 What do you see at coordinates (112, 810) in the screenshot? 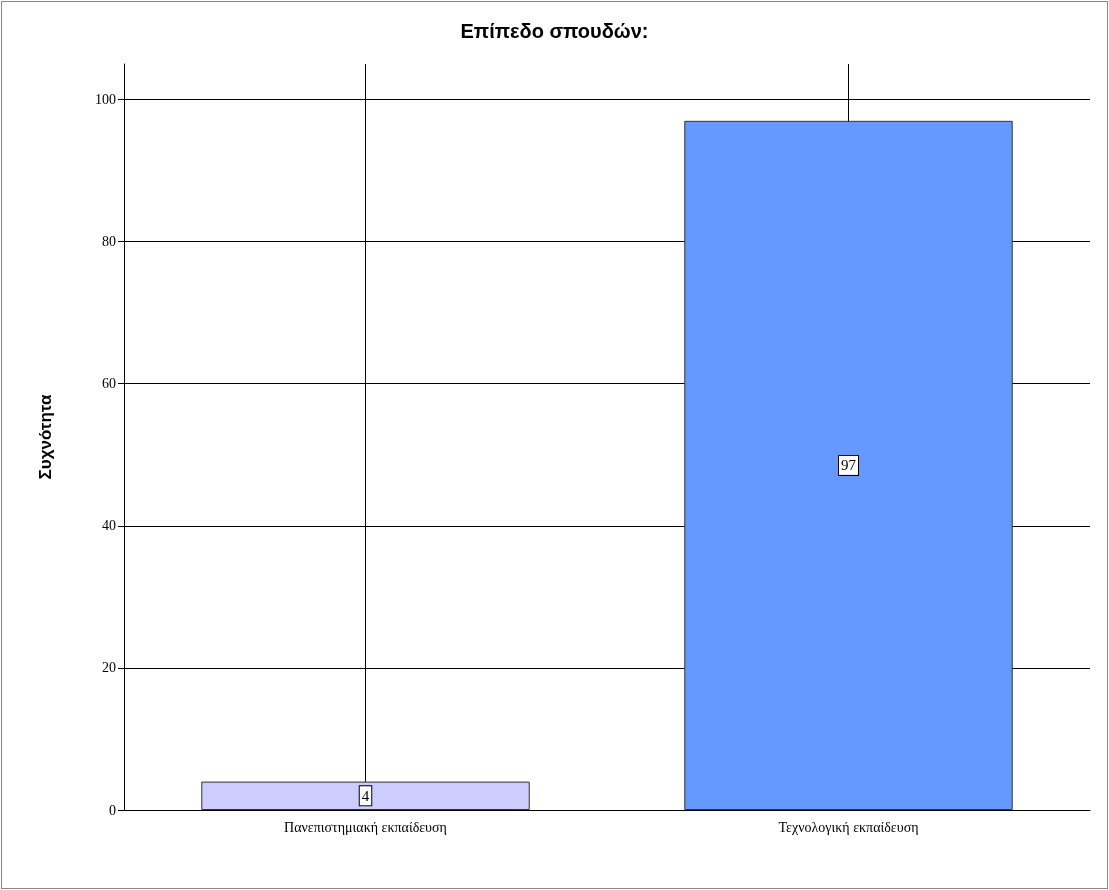
I see `y-tick-label: 0` at bounding box center [112, 810].